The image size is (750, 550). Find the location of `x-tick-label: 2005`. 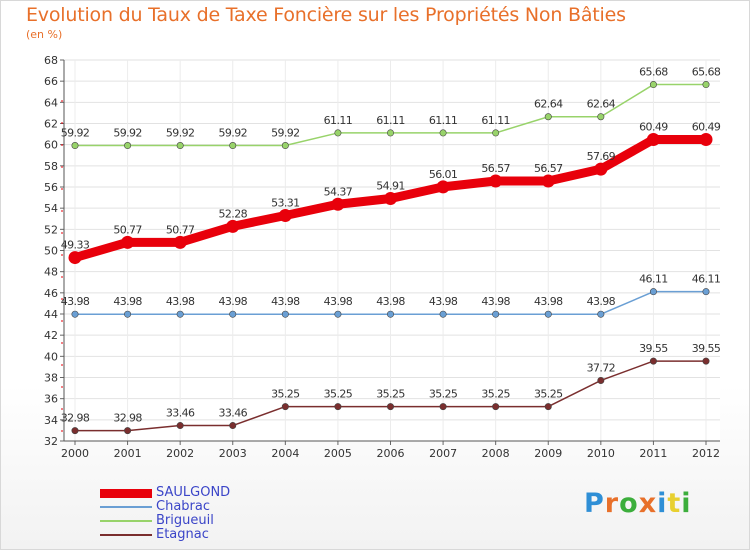

x-tick-label: 2005 is located at coordinates (338, 453).